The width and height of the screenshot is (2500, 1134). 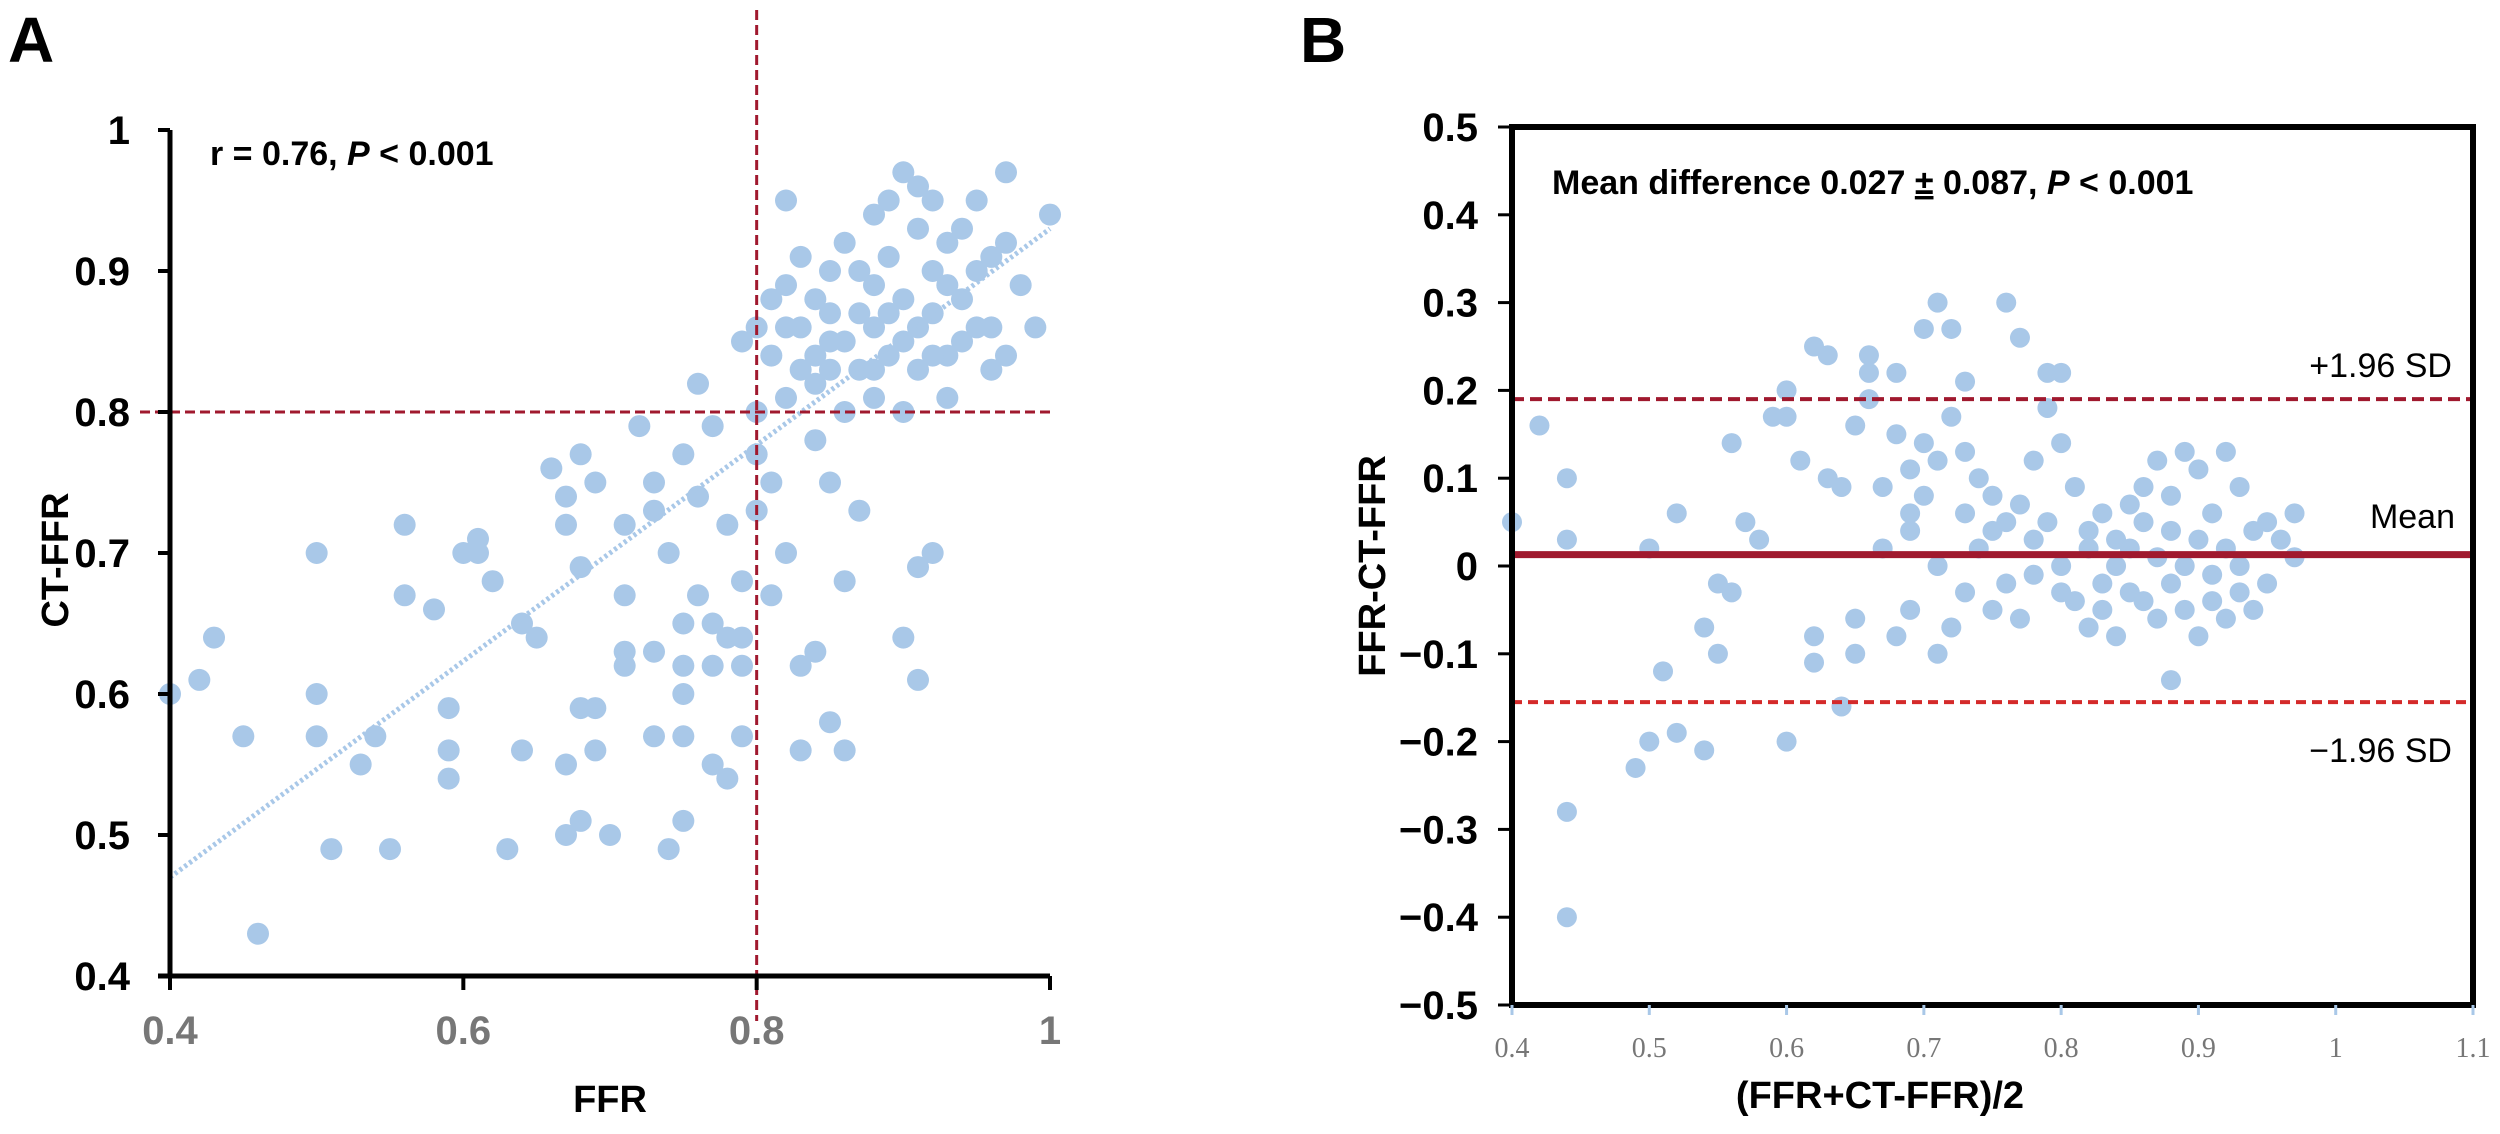 I want to click on panel-label-a: A, so click(x=31, y=40).